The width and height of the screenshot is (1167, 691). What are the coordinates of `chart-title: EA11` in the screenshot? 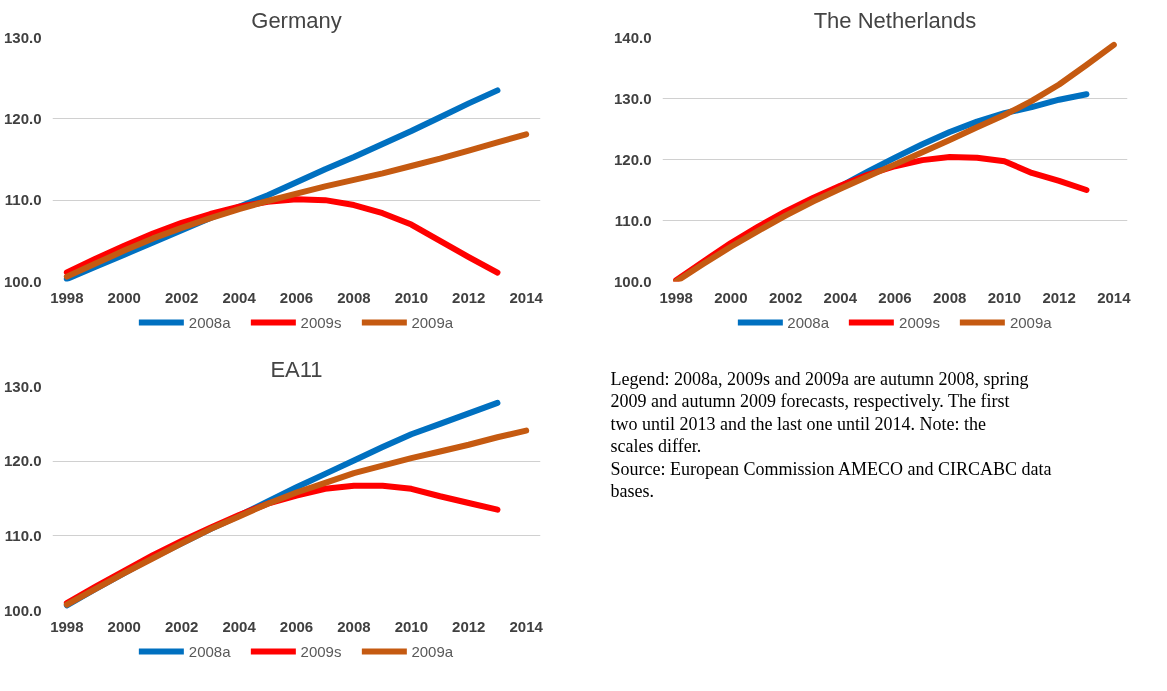 It's located at (296, 369).